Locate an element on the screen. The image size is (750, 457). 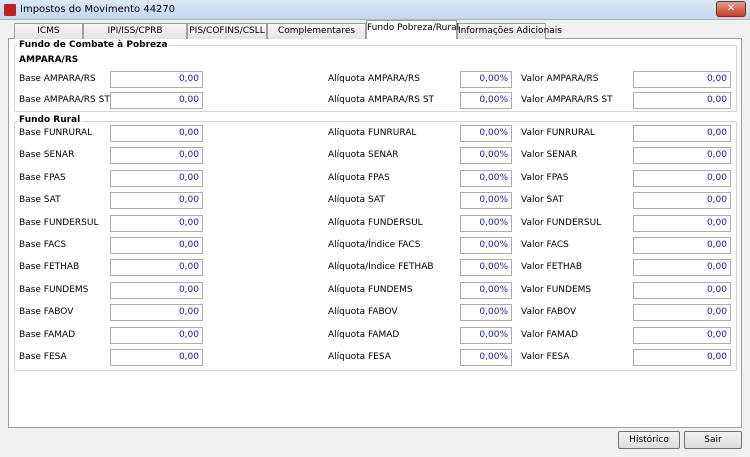
field-label: Valor FETHAB is located at coordinates (552, 267).